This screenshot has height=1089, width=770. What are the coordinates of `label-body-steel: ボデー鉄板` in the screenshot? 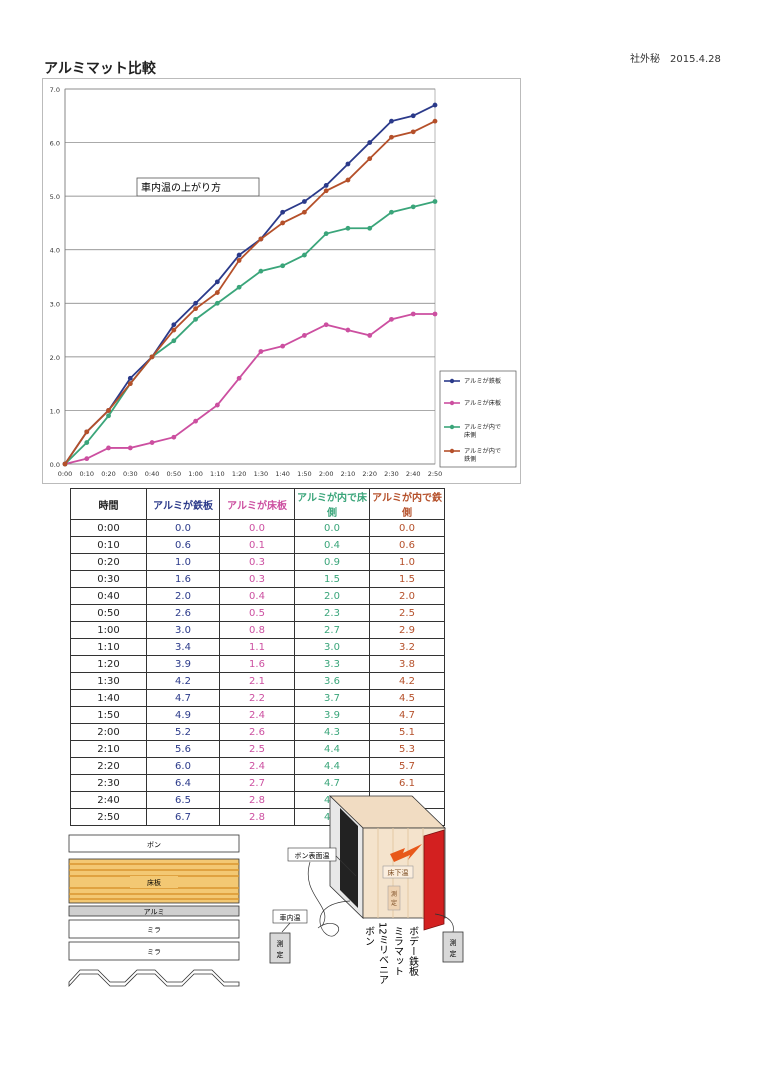 It's located at (413, 951).